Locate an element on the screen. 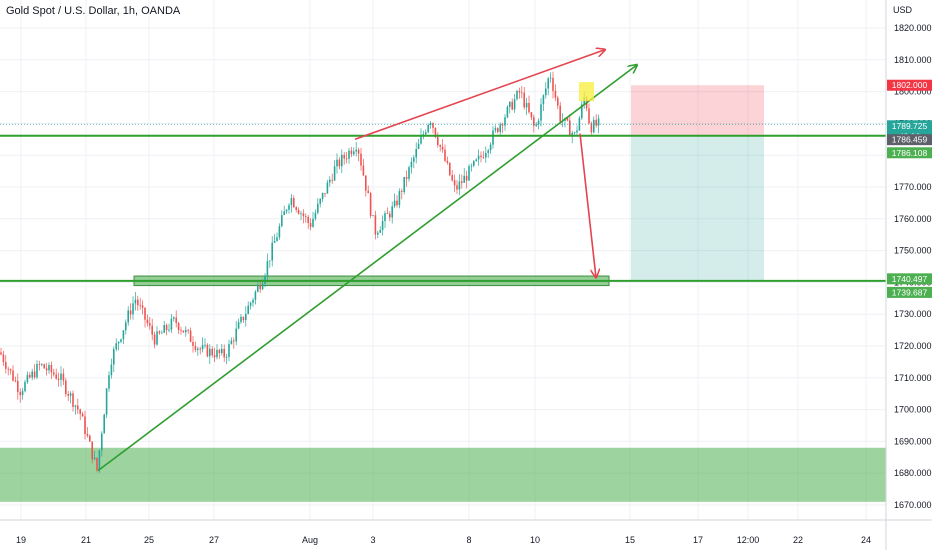  price-label-text: 1802.000 is located at coordinates (910, 85).